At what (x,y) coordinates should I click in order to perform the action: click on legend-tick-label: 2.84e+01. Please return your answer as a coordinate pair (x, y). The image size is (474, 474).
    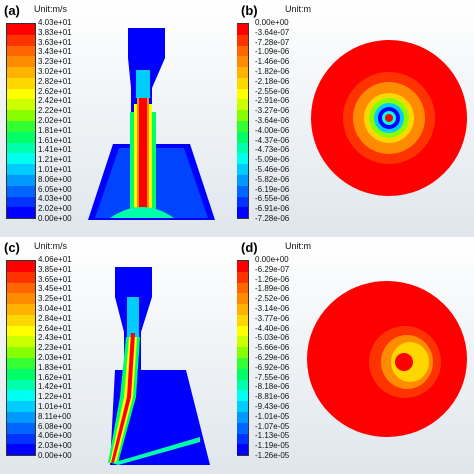
    Looking at the image, I should click on (55, 318).